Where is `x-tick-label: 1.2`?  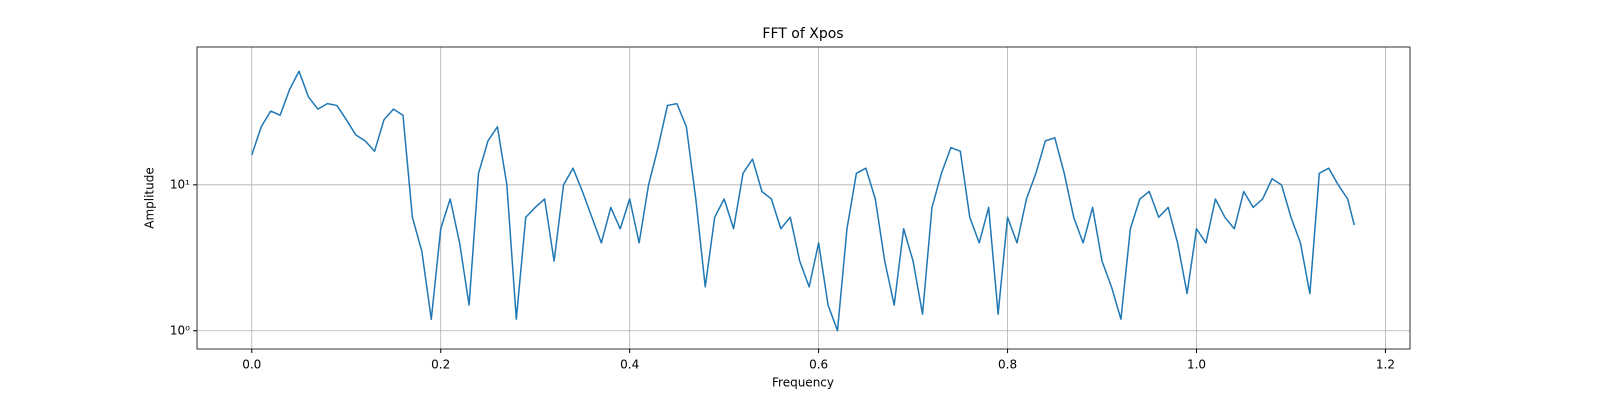 x-tick-label: 1.2 is located at coordinates (1385, 365).